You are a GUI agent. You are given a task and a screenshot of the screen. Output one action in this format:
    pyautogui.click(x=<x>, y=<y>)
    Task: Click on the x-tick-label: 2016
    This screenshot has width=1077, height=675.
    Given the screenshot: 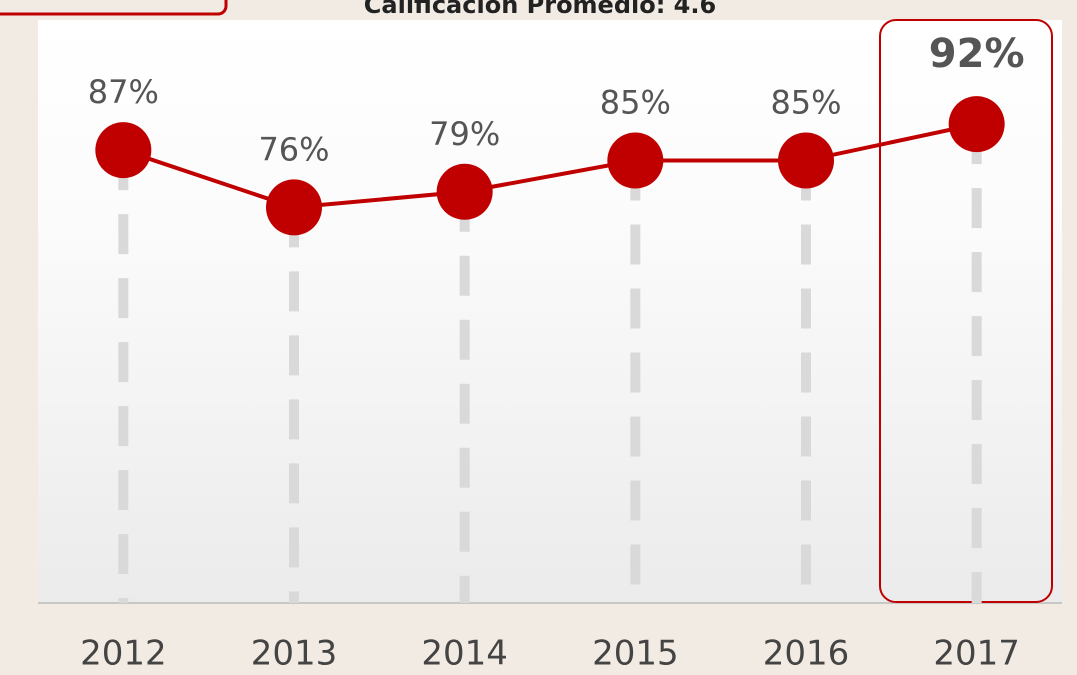 What is the action you would take?
    pyautogui.click(x=806, y=654)
    